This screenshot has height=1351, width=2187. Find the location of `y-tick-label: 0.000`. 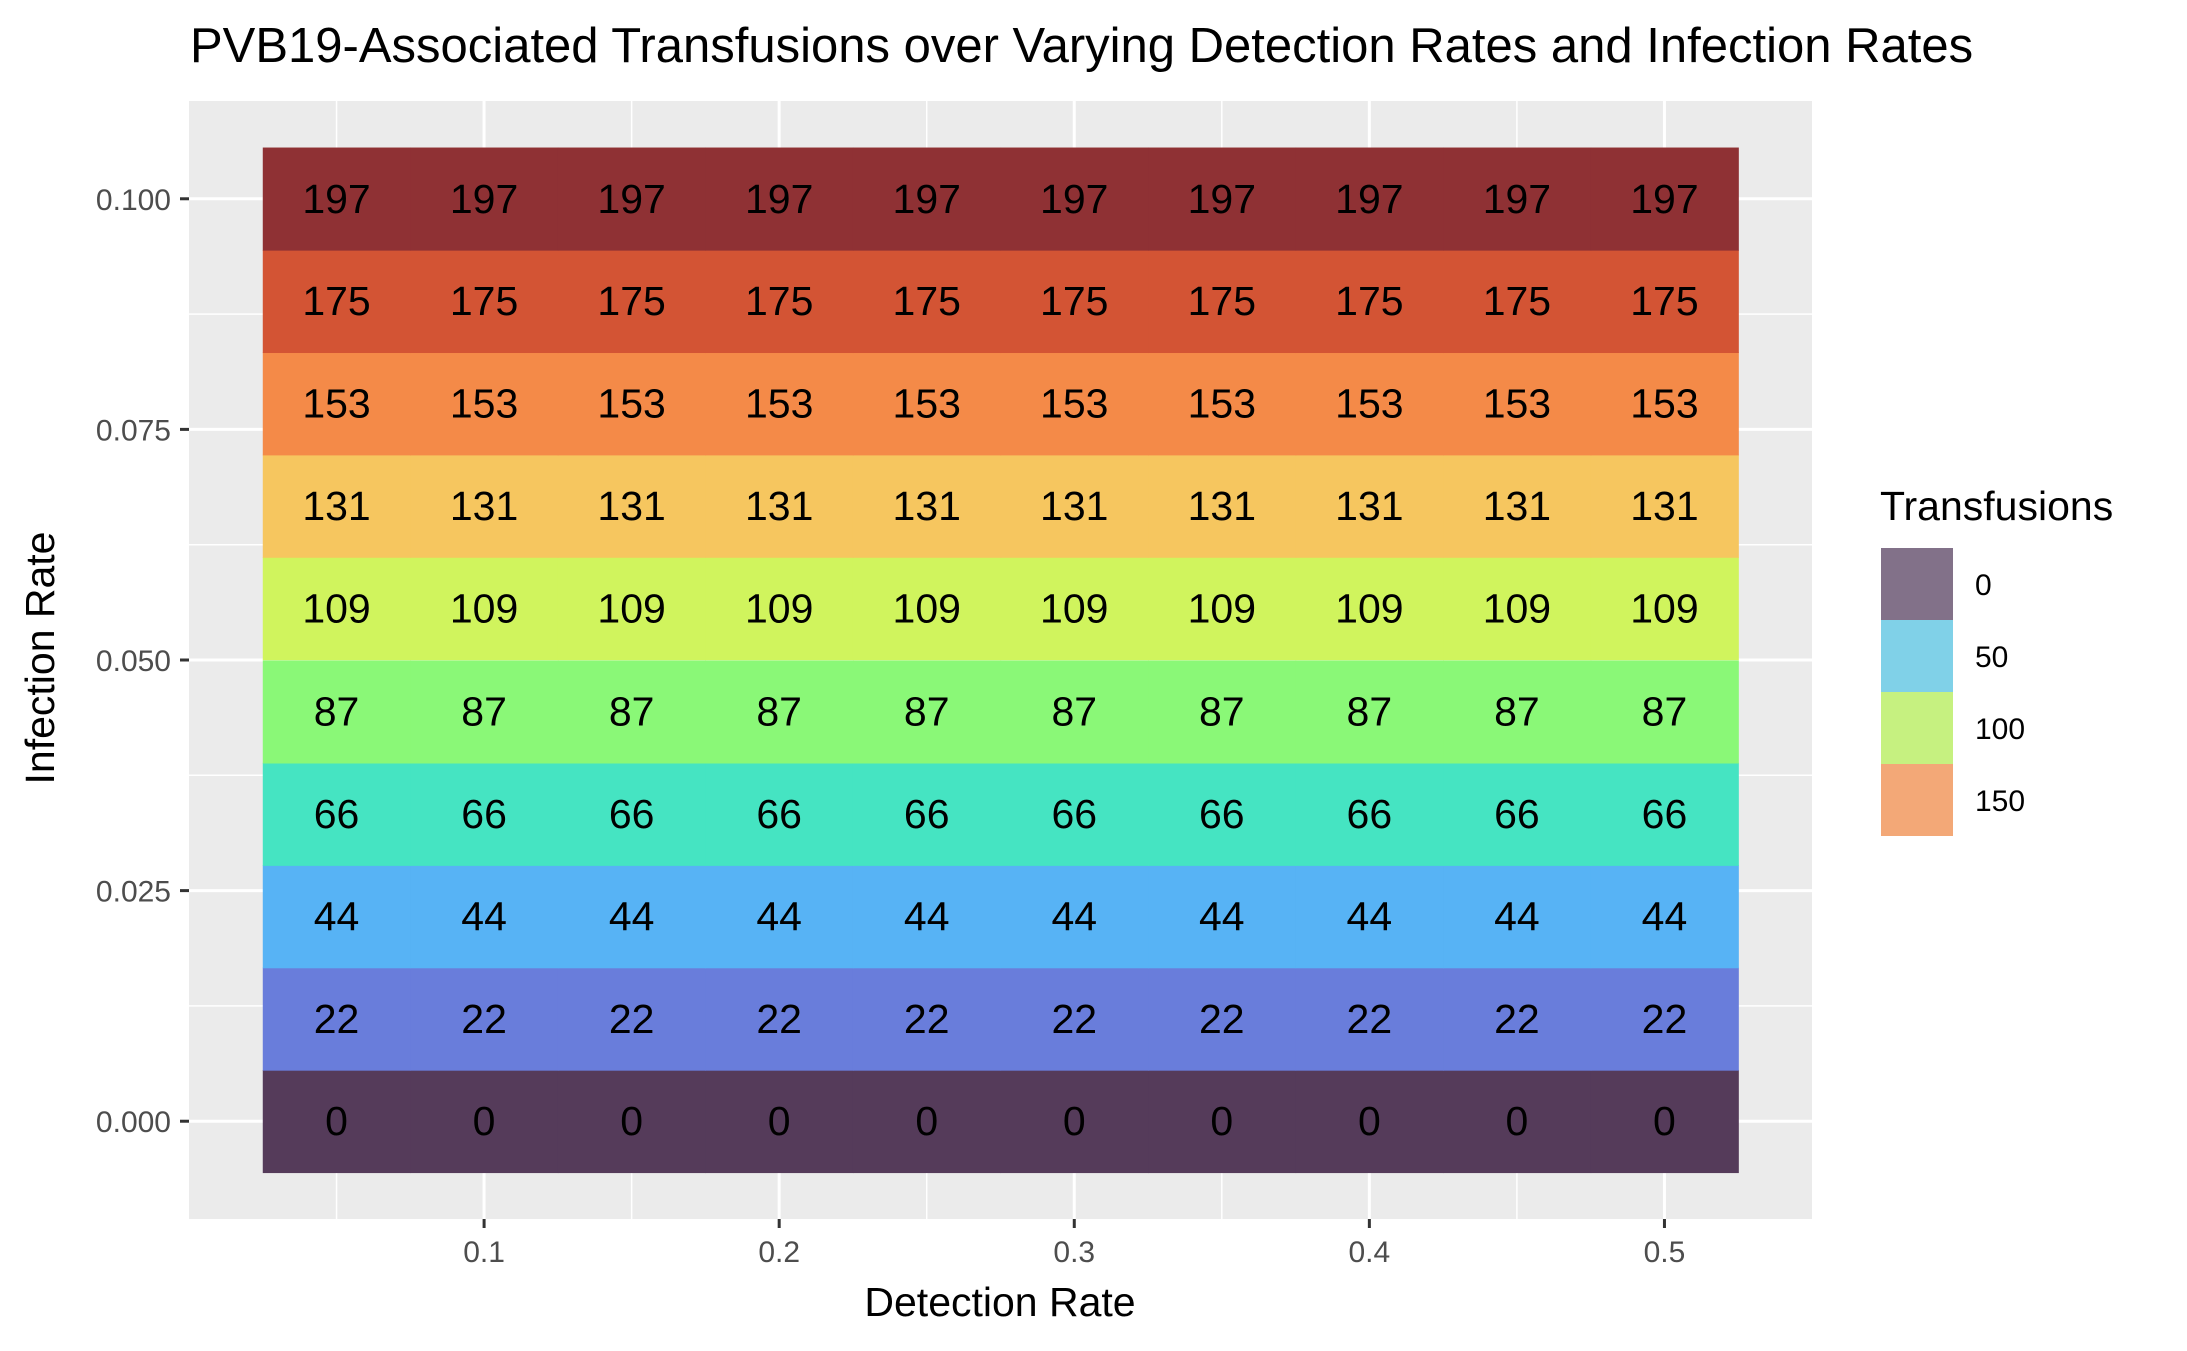

y-tick-label: 0.000 is located at coordinates (133, 1122).